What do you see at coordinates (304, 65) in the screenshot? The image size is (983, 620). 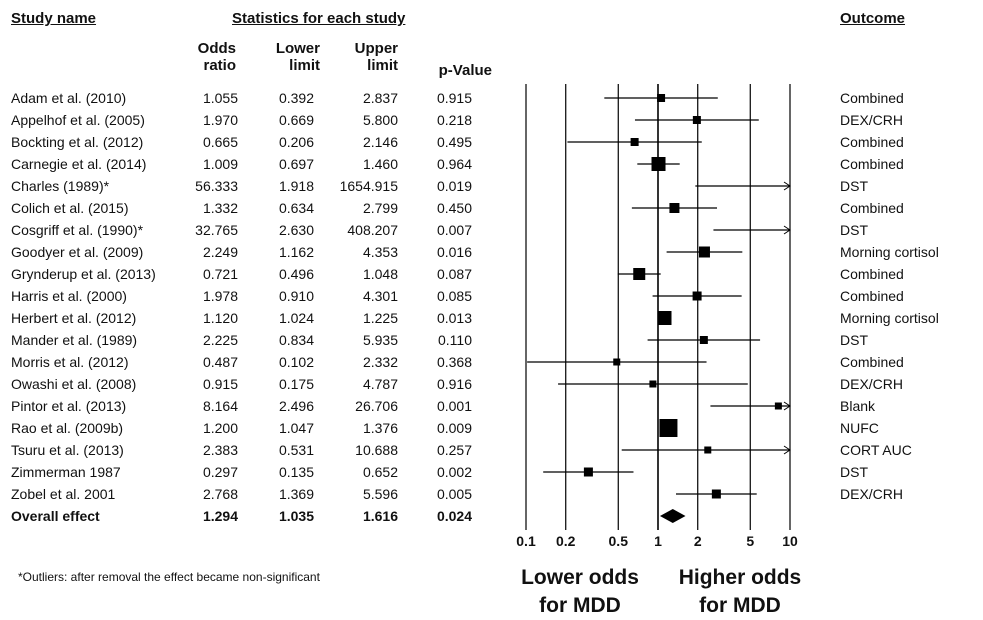 I see `lower-limit-header-line2: limit` at bounding box center [304, 65].